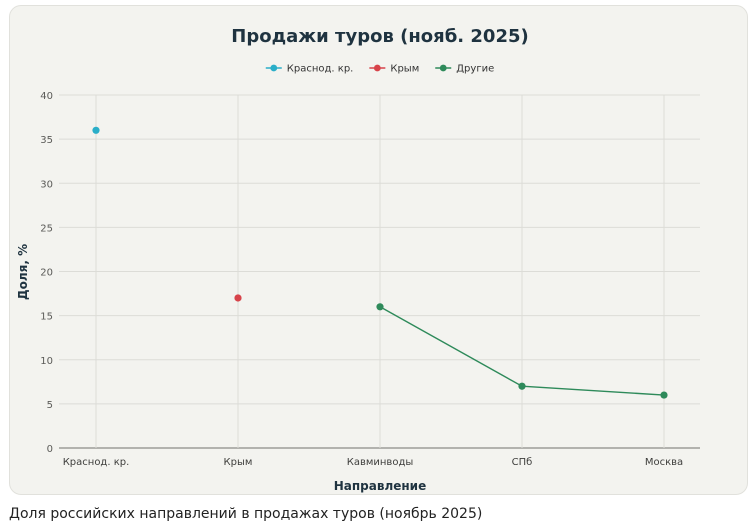 The image size is (753, 524). What do you see at coordinates (46, 184) in the screenshot?
I see `y-tick-label: 30` at bounding box center [46, 184].